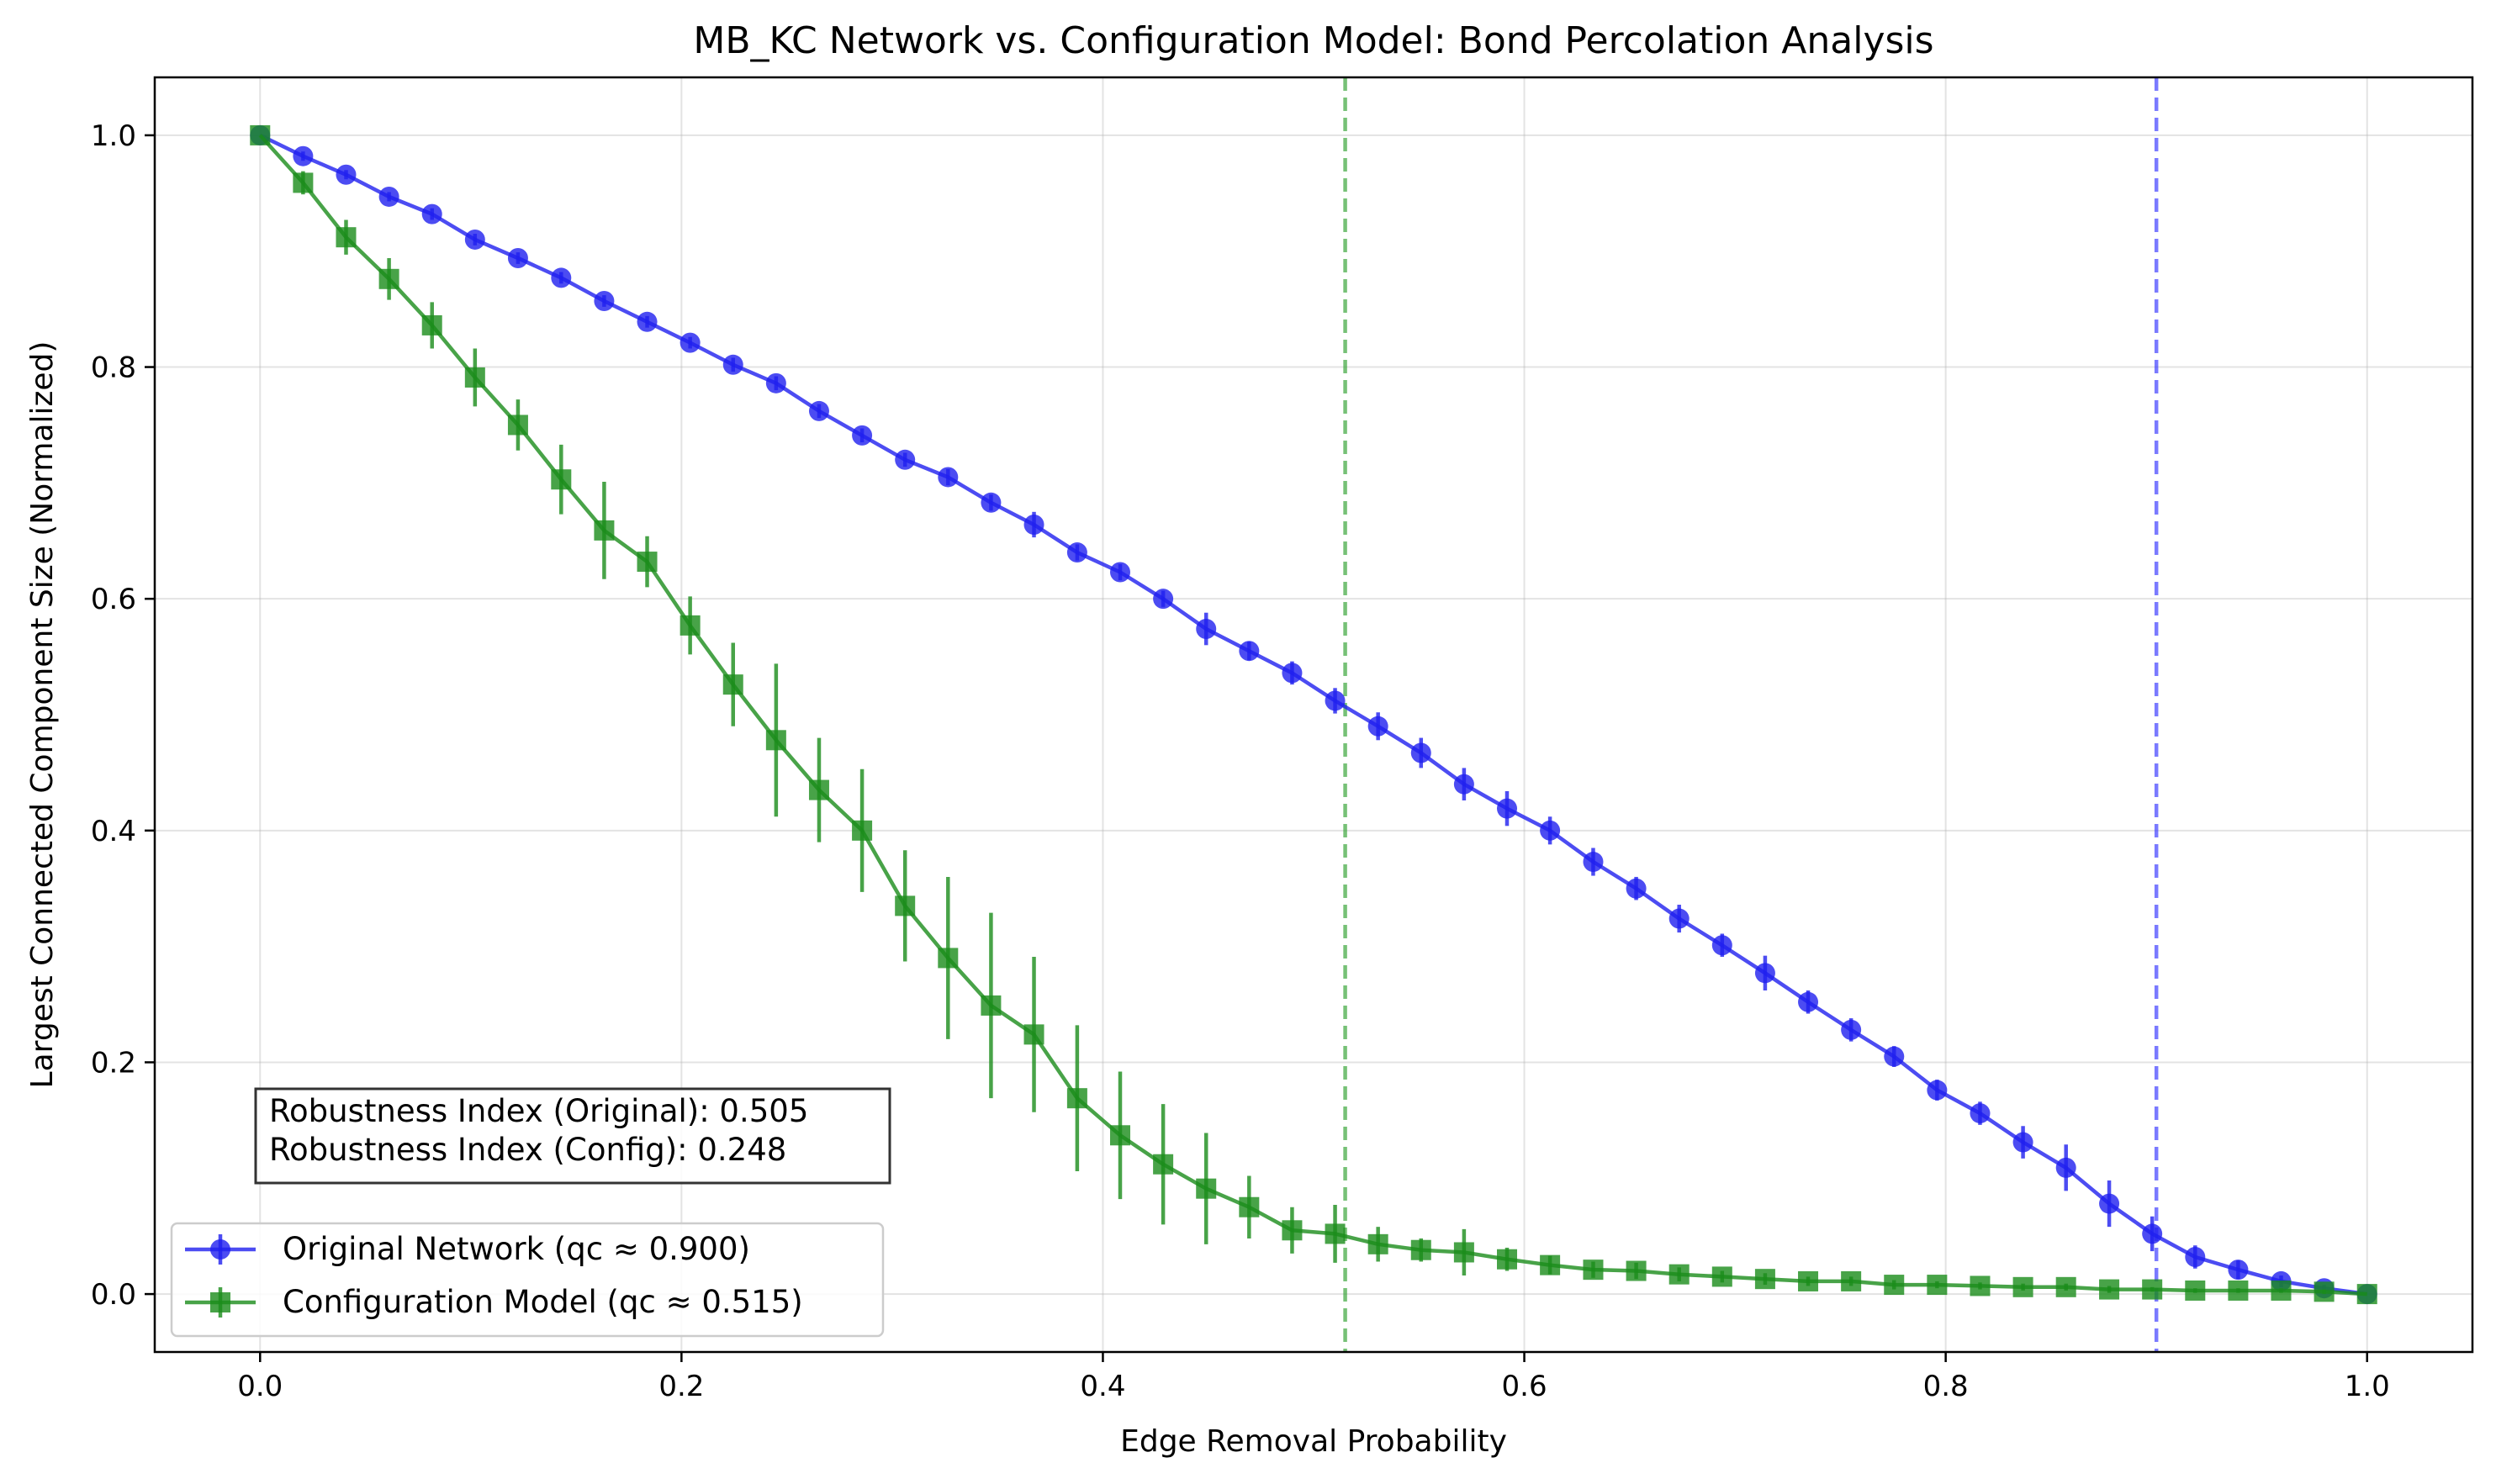 The image size is (2496, 1484). Describe the element at coordinates (527, 1150) in the screenshot. I see `annotation-line-config: Robustness Index (Config): 0.248` at that location.